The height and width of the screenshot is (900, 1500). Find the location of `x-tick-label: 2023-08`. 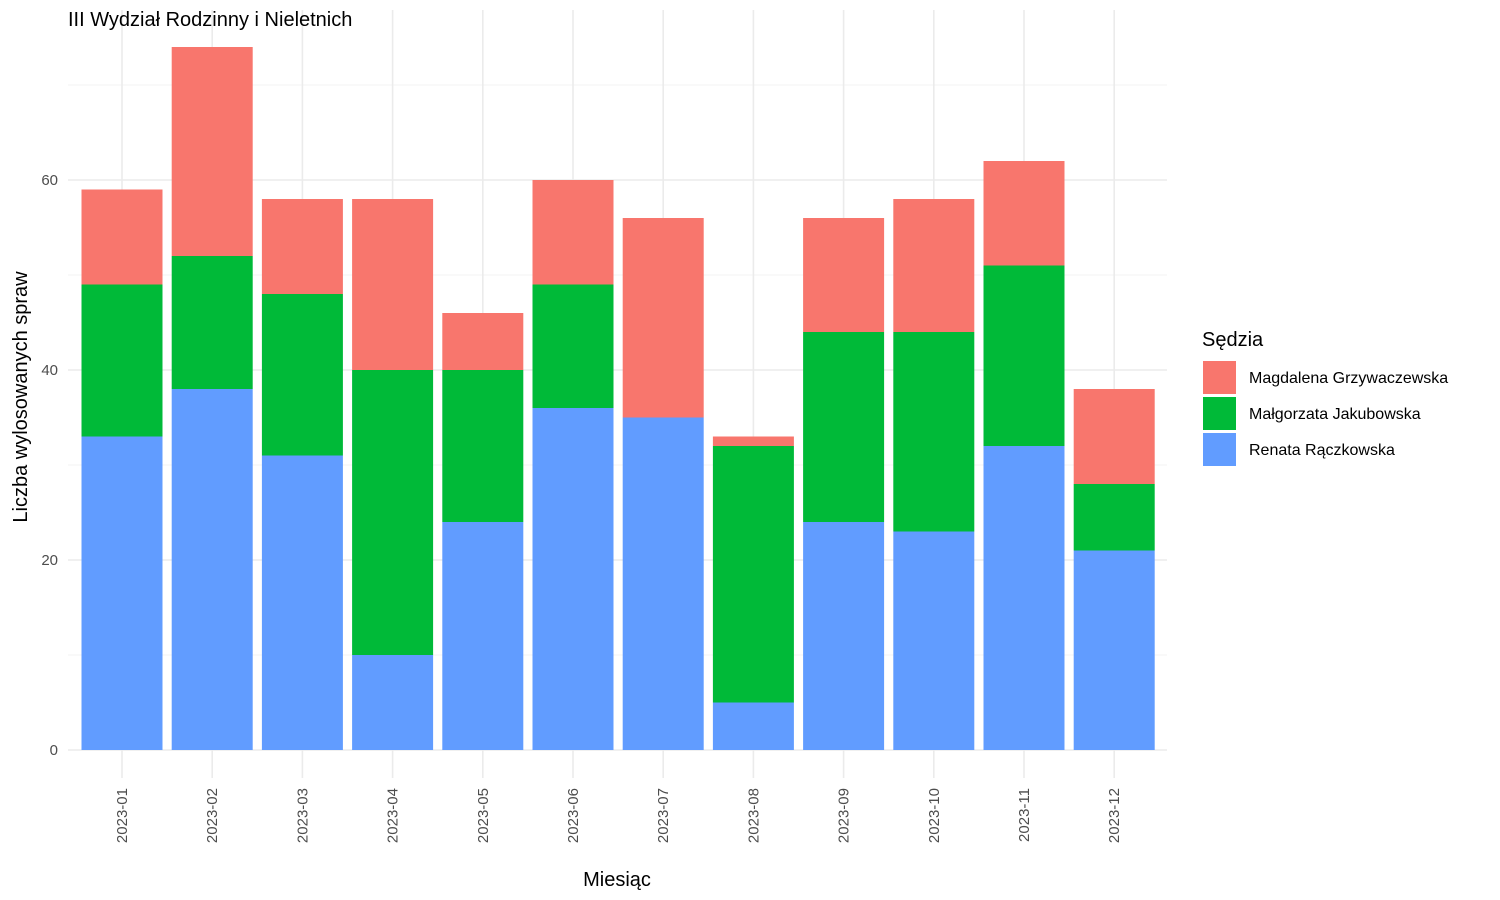

x-tick-label: 2023-08 is located at coordinates (753, 815).